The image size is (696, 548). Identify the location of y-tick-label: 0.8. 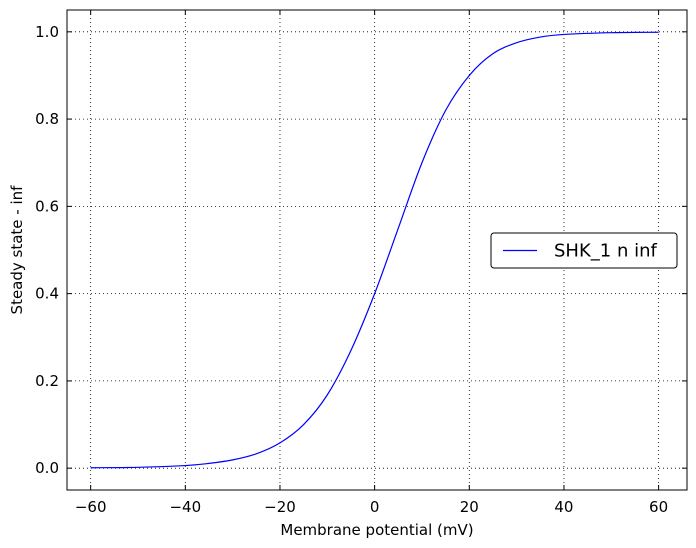
(47, 119).